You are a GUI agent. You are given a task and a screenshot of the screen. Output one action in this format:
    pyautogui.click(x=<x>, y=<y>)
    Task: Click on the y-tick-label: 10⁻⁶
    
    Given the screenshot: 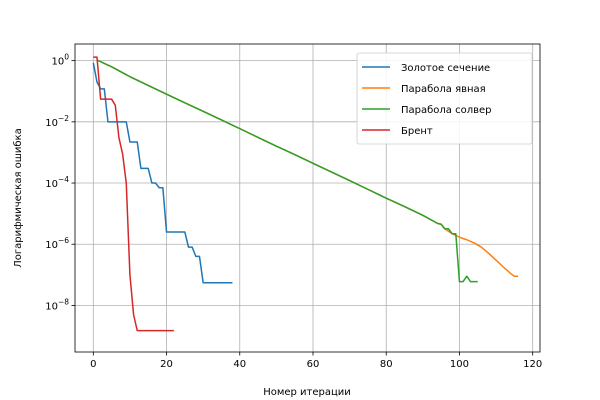 What is the action you would take?
    pyautogui.click(x=57, y=243)
    